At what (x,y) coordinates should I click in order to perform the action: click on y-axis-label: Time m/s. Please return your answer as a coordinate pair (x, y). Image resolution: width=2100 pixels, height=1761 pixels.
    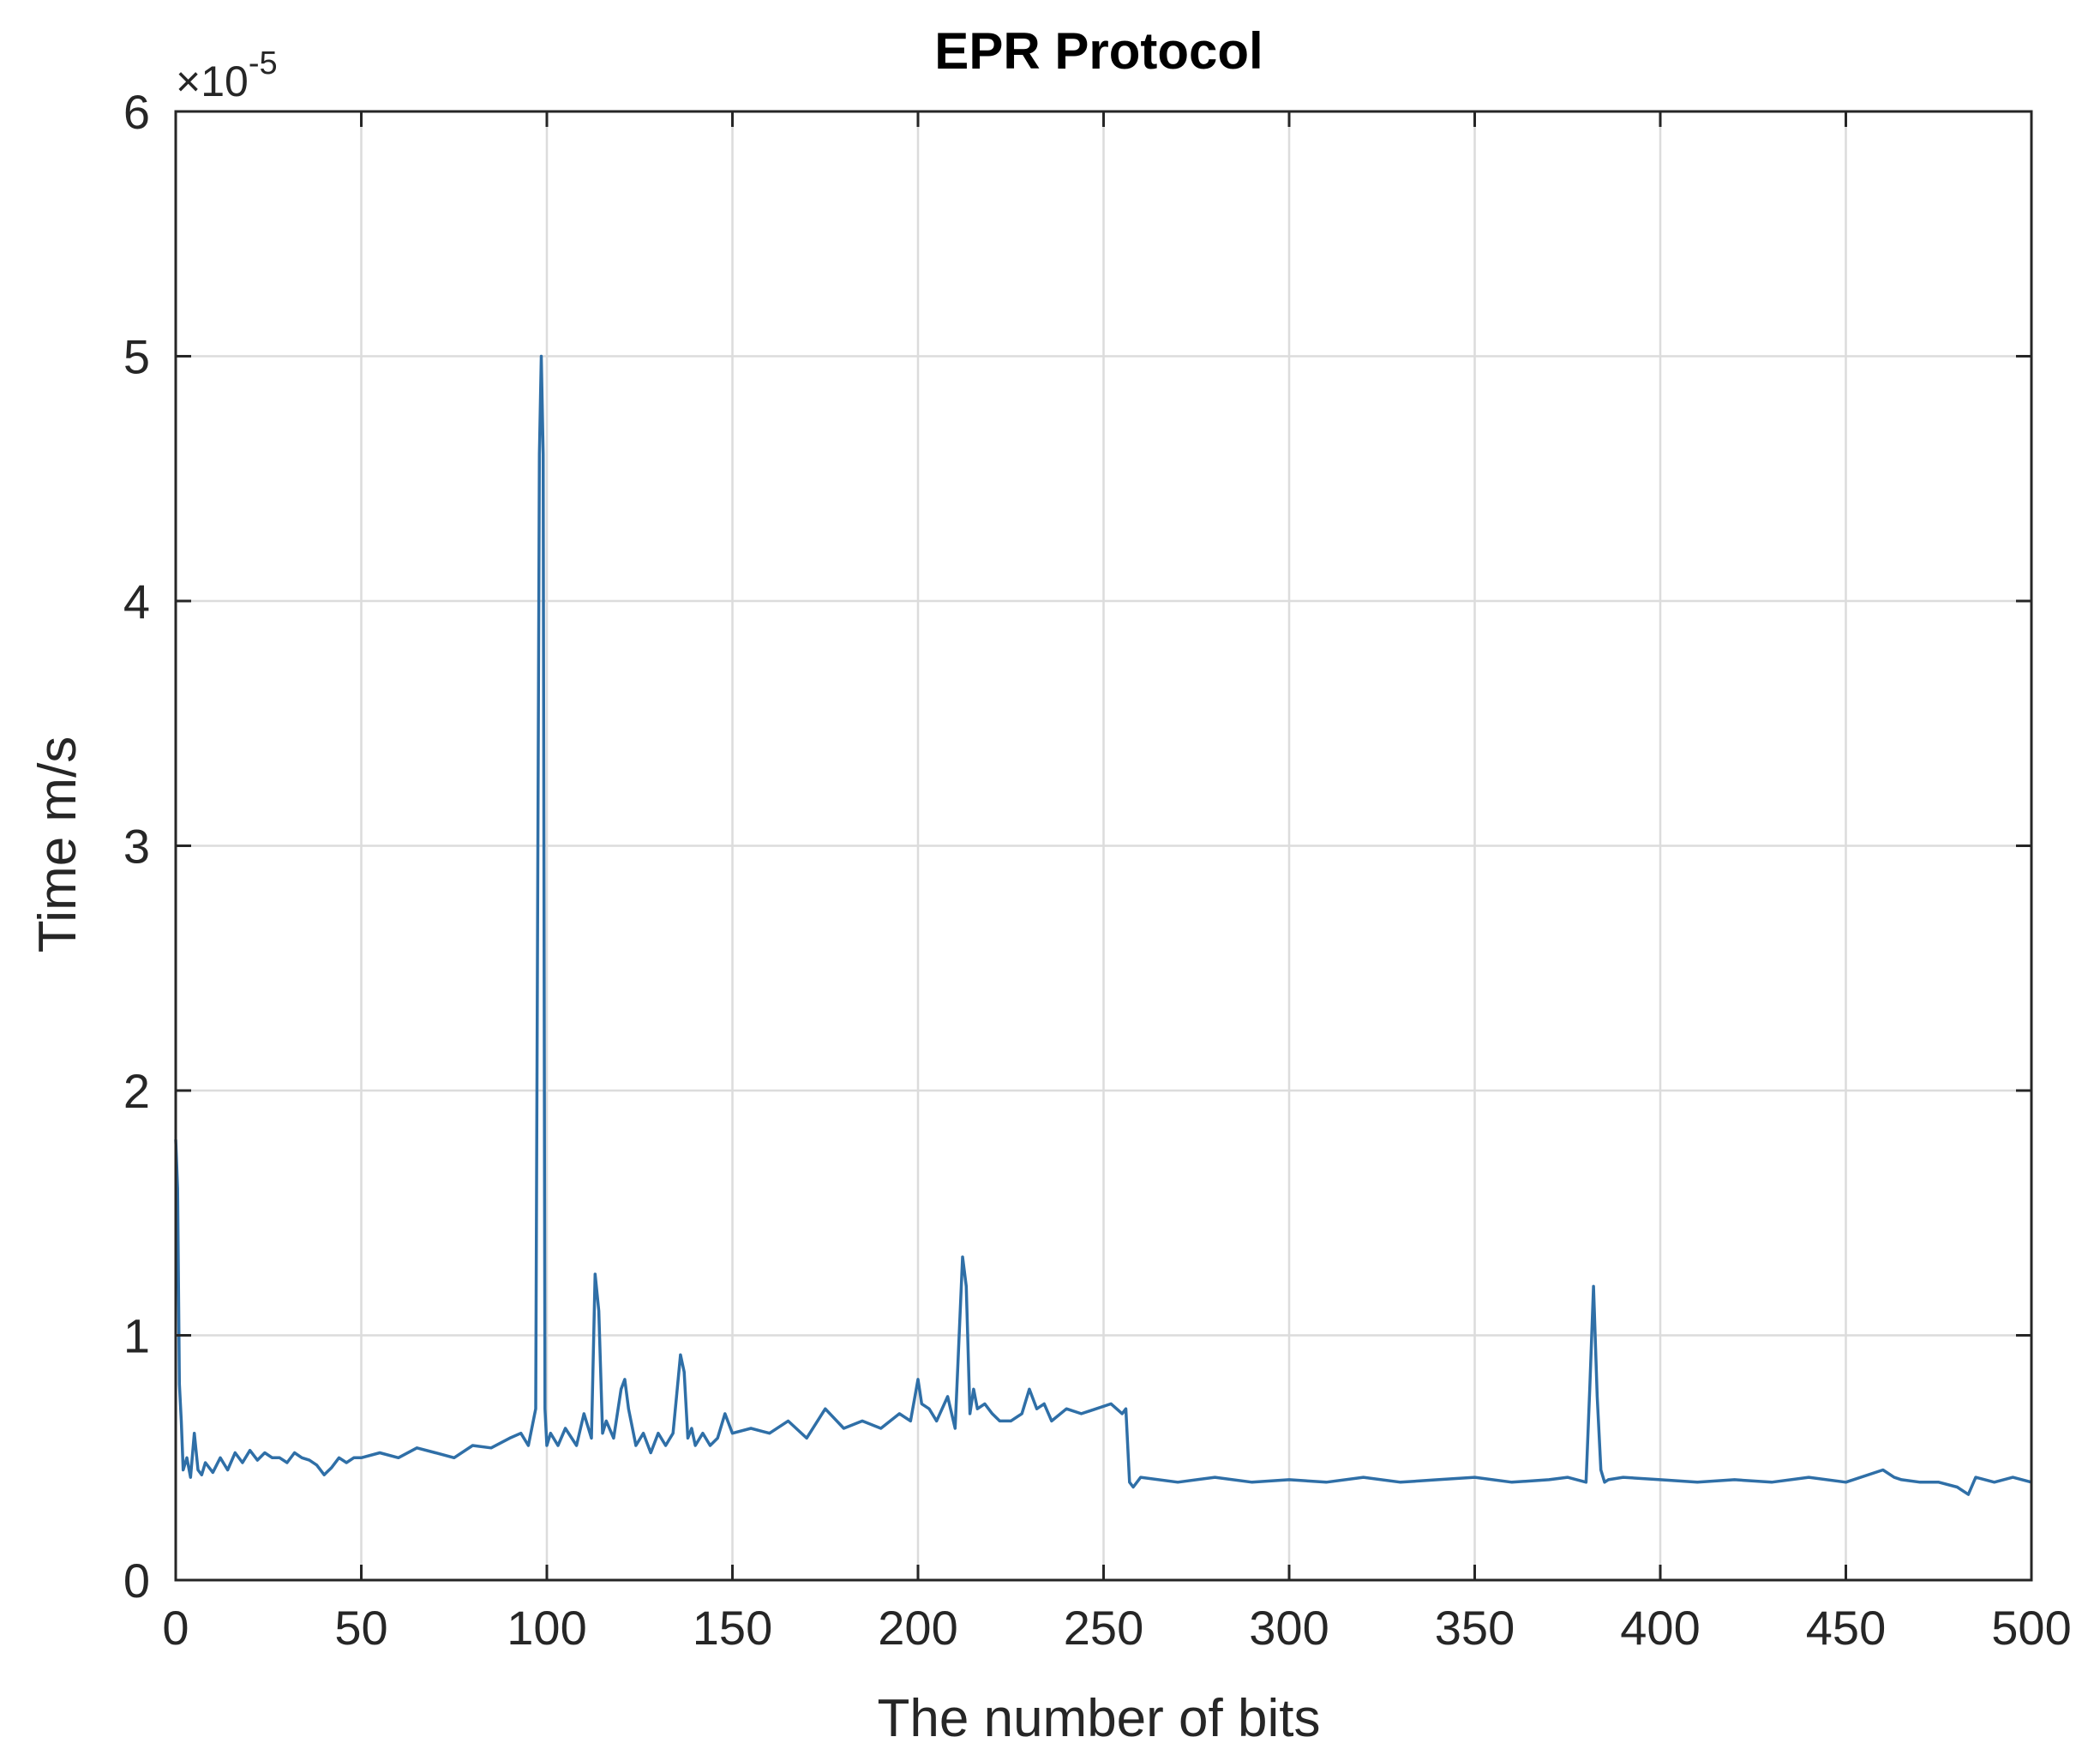
    Looking at the image, I should click on (58, 844).